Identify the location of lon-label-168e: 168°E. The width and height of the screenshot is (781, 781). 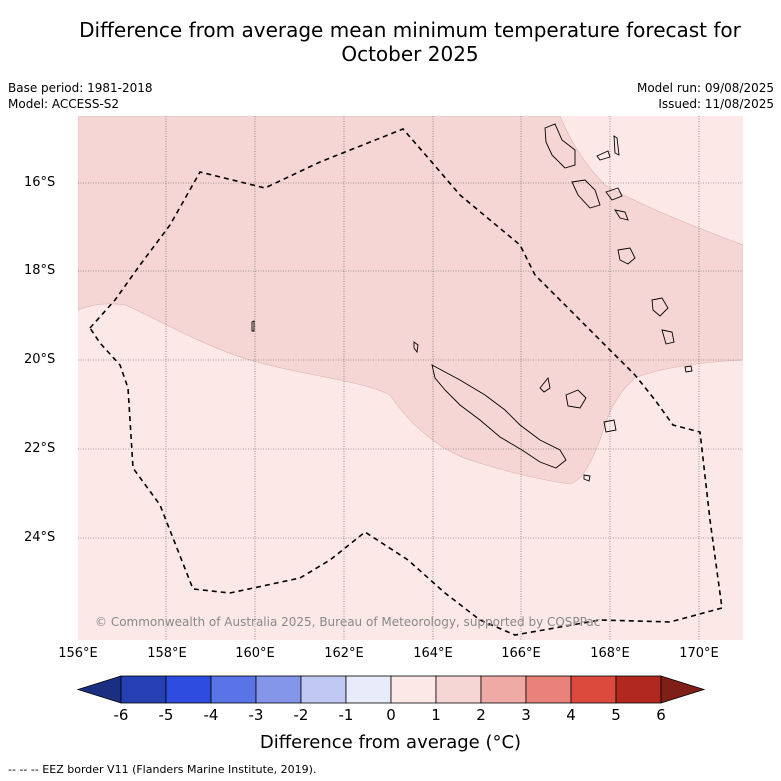
(610, 653).